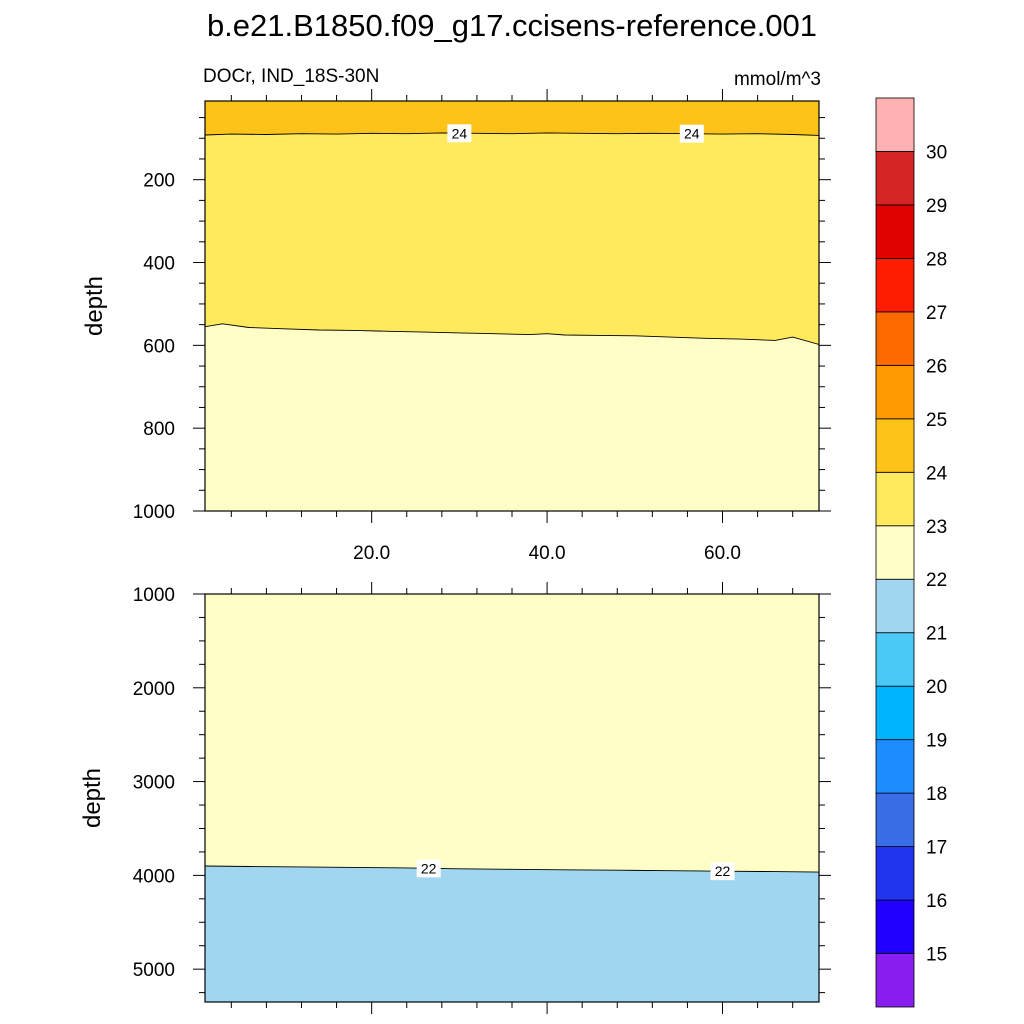 The height and width of the screenshot is (1024, 1024). I want to click on colorbar-label: 28, so click(936, 259).